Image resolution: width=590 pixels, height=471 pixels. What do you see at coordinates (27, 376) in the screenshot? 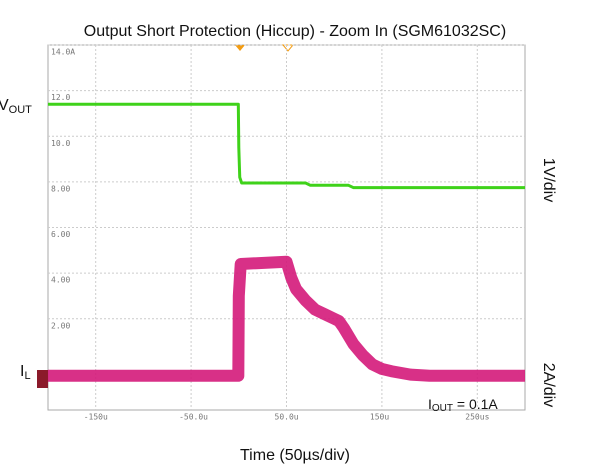
I see `label-sub: L` at bounding box center [27, 376].